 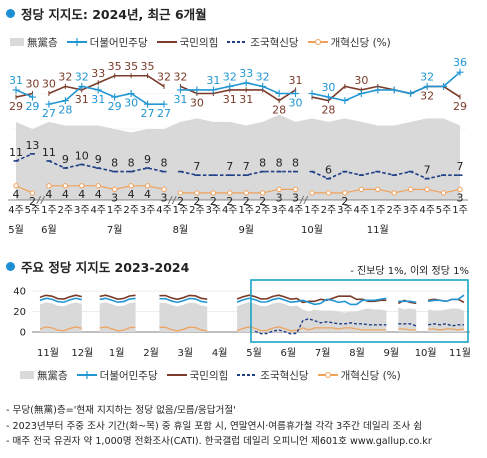 I want to click on top-chart-title-text: 정당 지지도: 2024년, 최근 6개월, so click(x=114, y=14).